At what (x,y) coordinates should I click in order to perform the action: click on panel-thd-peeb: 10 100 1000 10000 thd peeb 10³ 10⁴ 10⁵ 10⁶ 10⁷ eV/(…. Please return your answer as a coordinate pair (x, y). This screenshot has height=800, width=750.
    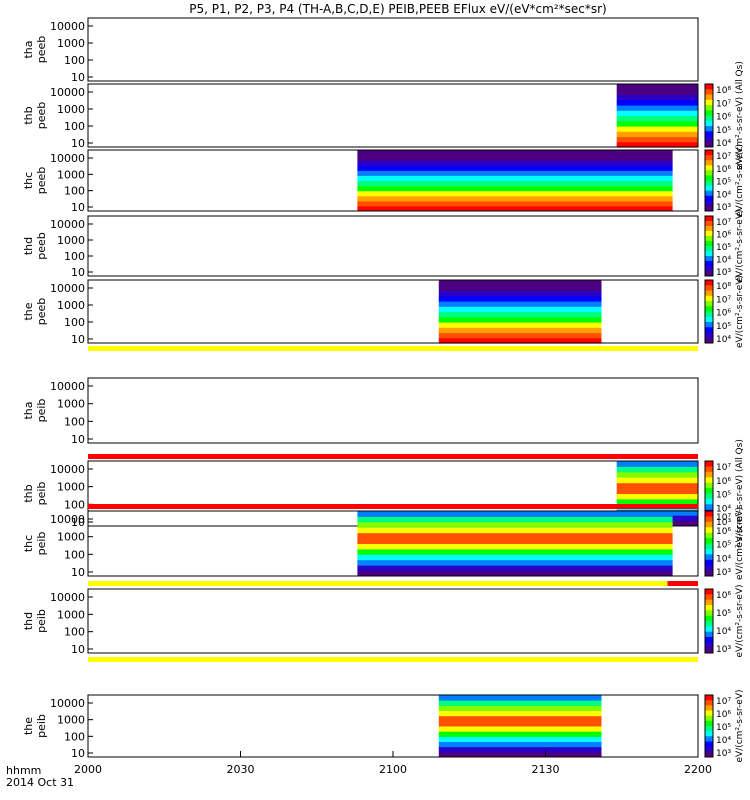
    Looking at the image, I should click on (383, 245).